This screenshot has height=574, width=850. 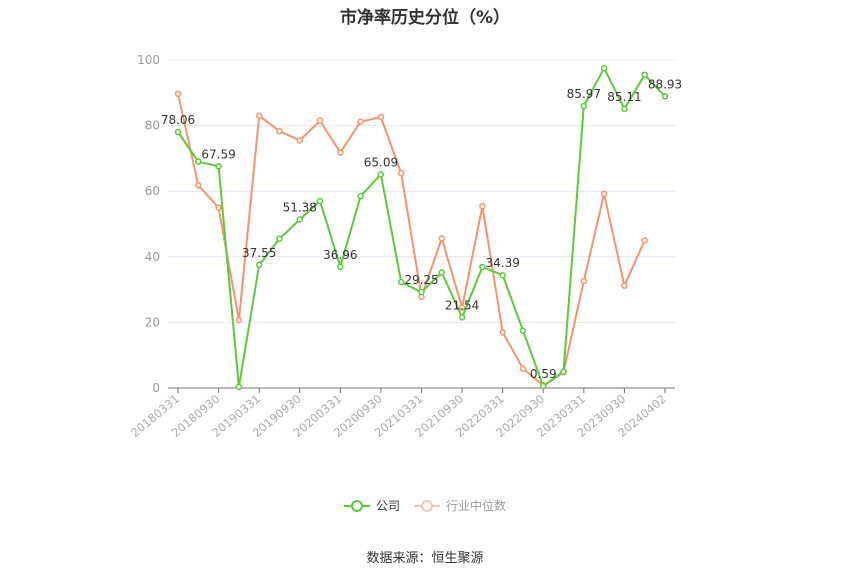 What do you see at coordinates (502, 263) in the screenshot?
I see `svg-text: 34.39` at bounding box center [502, 263].